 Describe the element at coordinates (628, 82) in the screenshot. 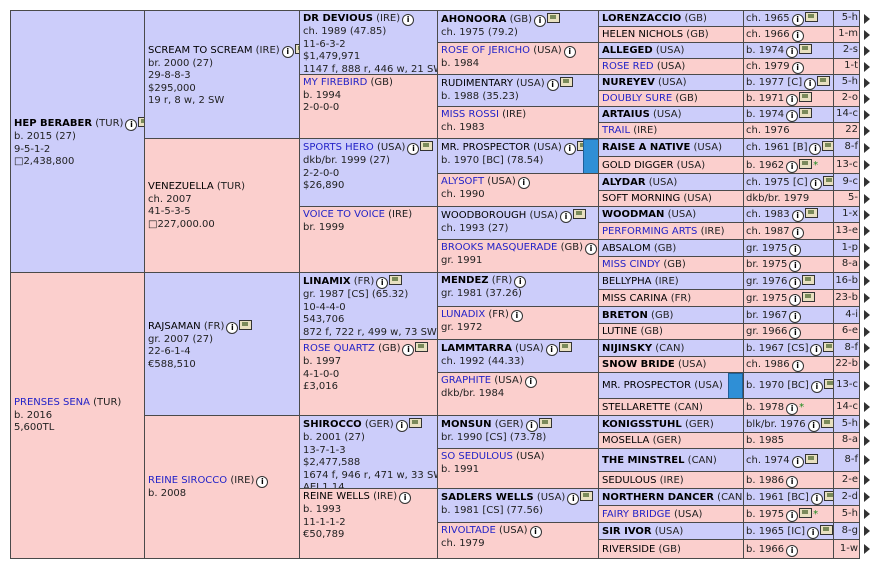

I see `horse-name: NUREYEV` at that location.